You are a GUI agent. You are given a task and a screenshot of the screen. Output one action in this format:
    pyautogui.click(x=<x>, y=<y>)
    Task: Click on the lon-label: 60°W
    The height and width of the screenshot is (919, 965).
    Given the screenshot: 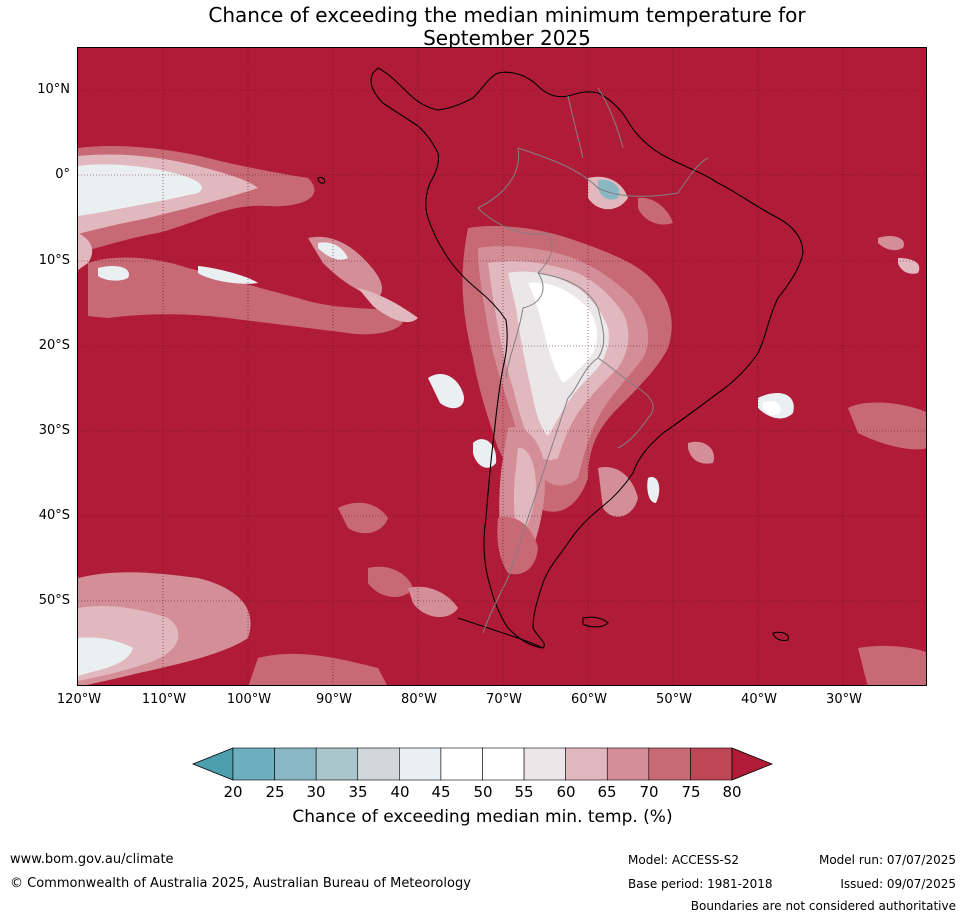 What is the action you would take?
    pyautogui.click(x=589, y=699)
    